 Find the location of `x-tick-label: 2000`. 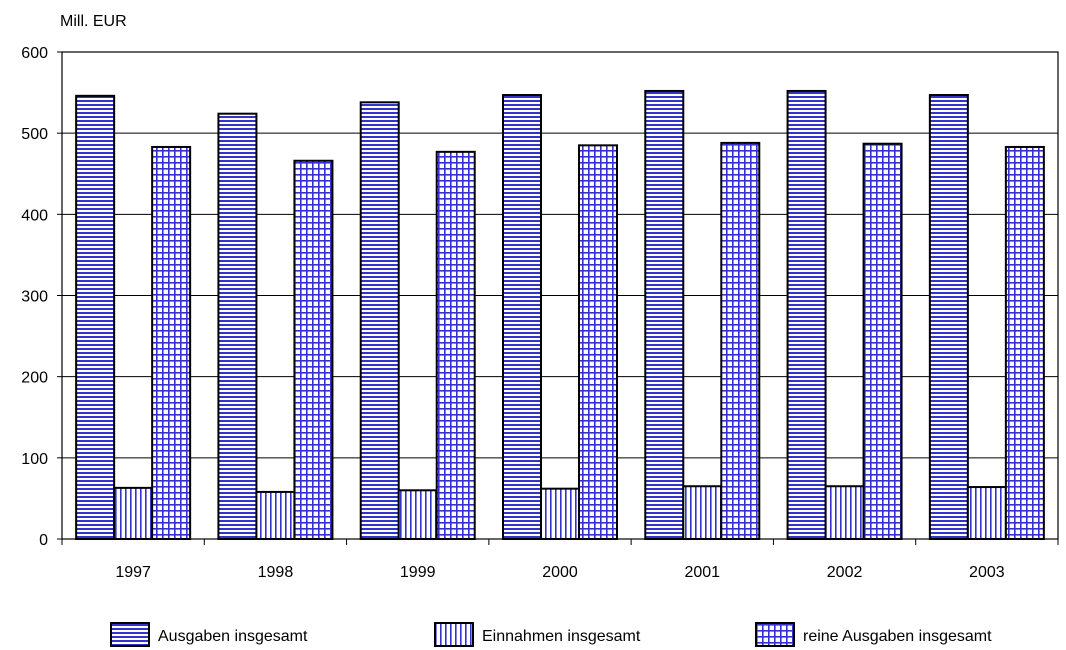

x-tick-label: 2000 is located at coordinates (560, 572).